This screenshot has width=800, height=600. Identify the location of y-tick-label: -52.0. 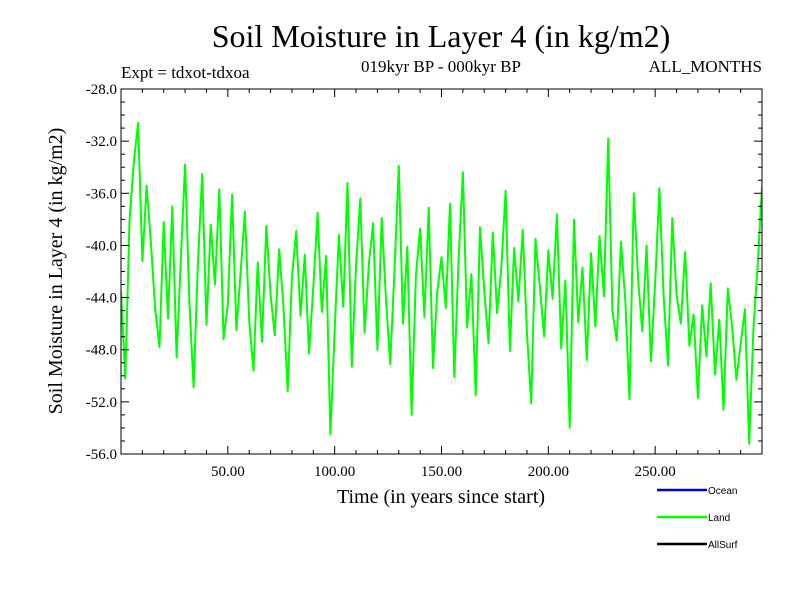
(101, 403).